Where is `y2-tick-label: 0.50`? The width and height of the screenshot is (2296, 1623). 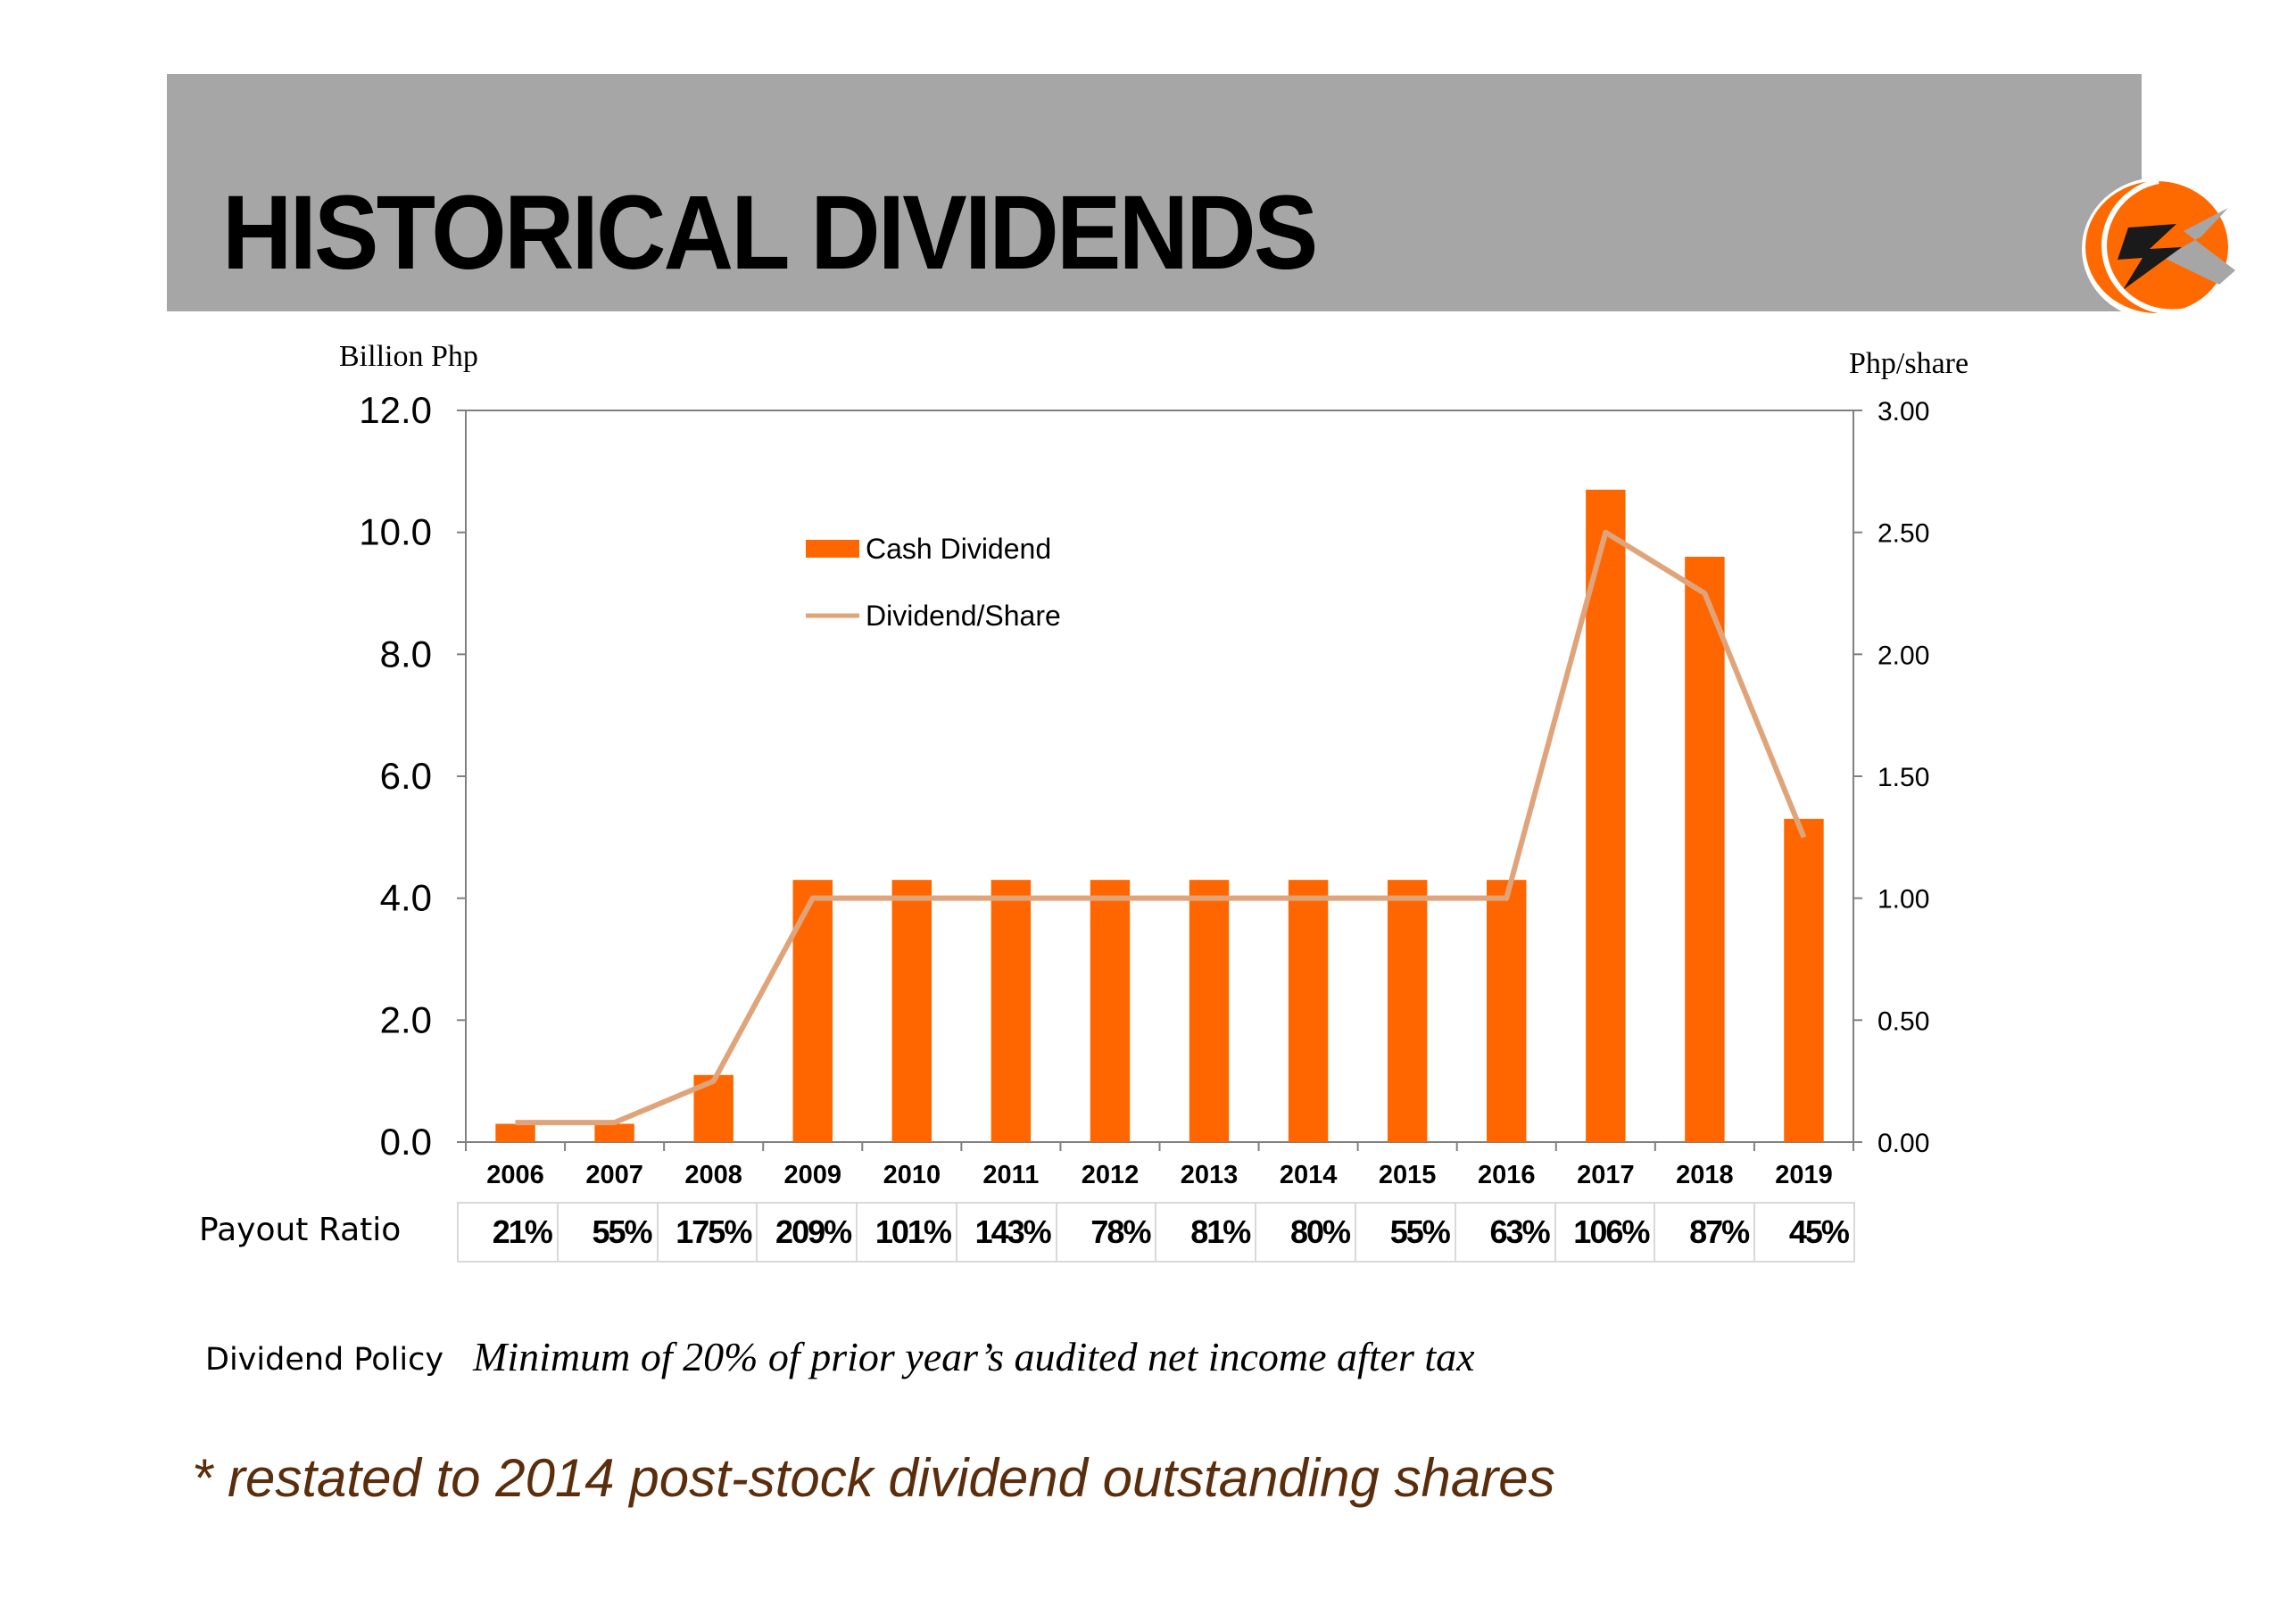
y2-tick-label: 0.50 is located at coordinates (1903, 1021).